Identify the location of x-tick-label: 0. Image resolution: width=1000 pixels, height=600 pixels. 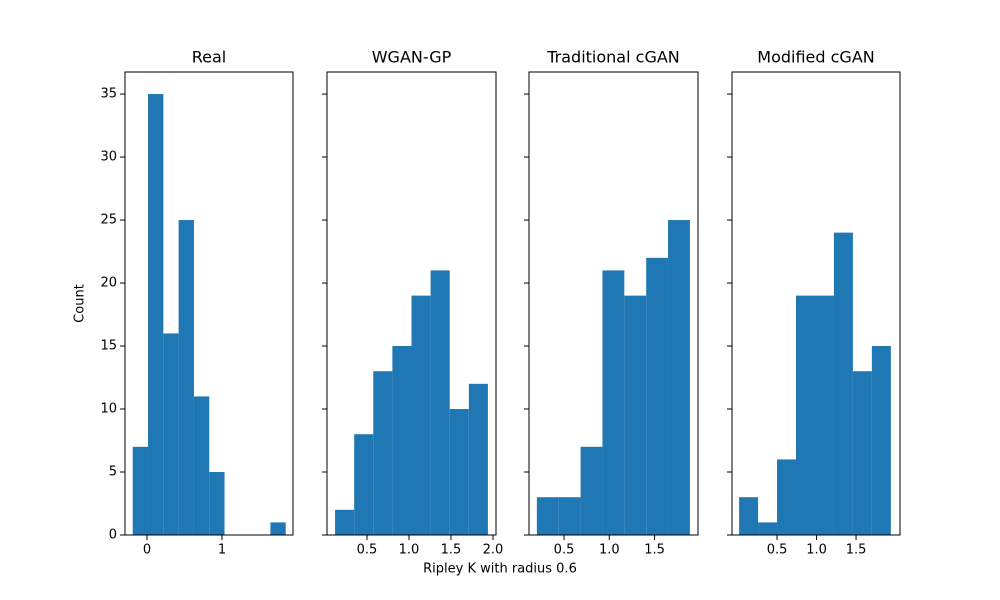
(147, 550).